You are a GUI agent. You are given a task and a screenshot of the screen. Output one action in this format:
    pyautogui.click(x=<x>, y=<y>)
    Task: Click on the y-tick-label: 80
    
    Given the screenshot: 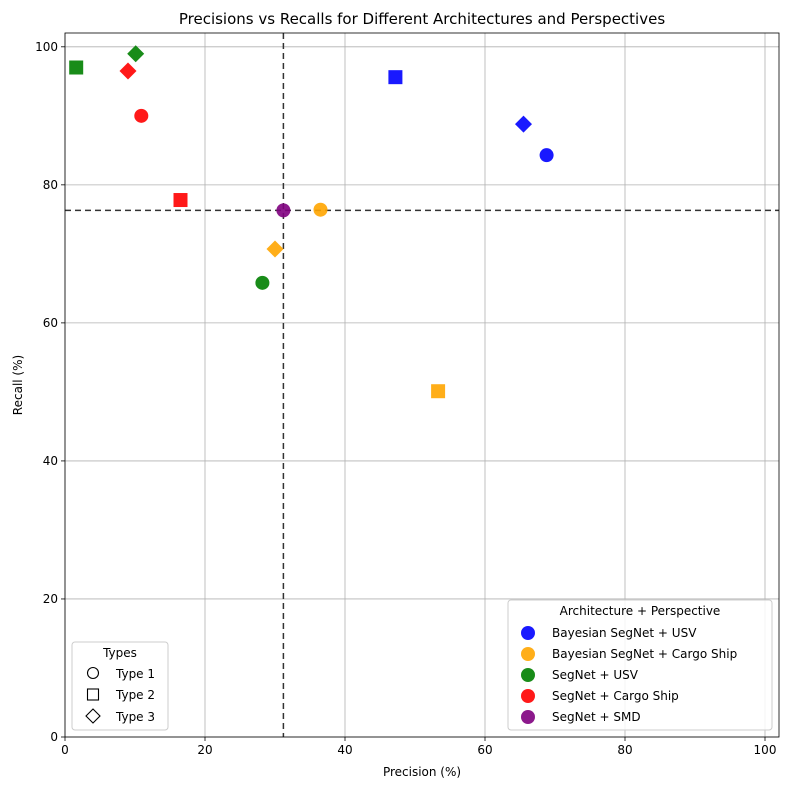 What is the action you would take?
    pyautogui.click(x=50, y=185)
    